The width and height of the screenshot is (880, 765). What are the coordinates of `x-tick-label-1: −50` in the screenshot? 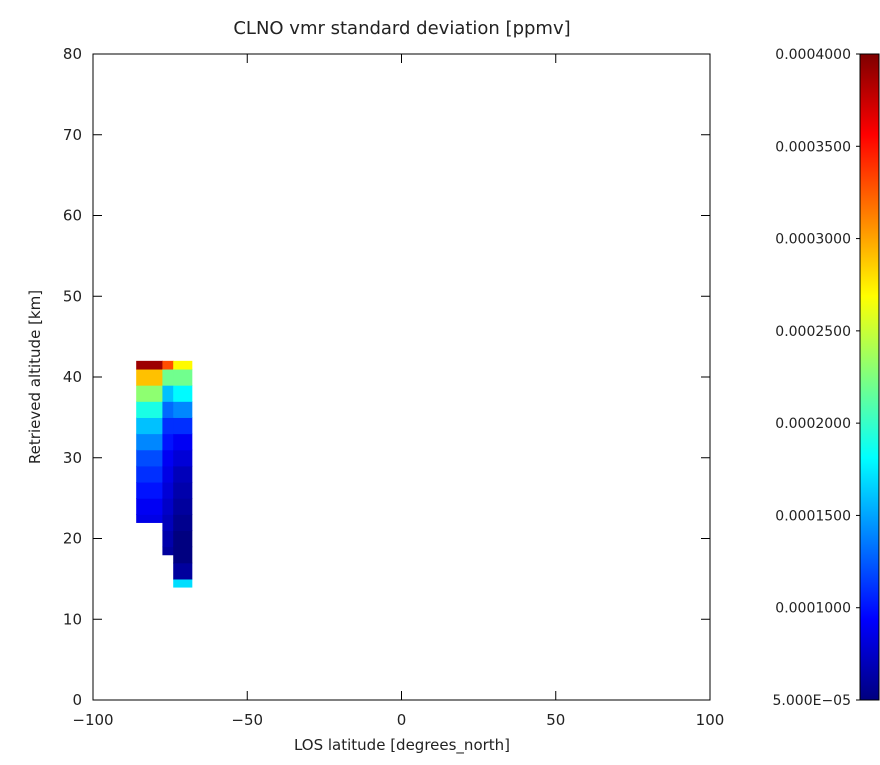 It's located at (247, 720).